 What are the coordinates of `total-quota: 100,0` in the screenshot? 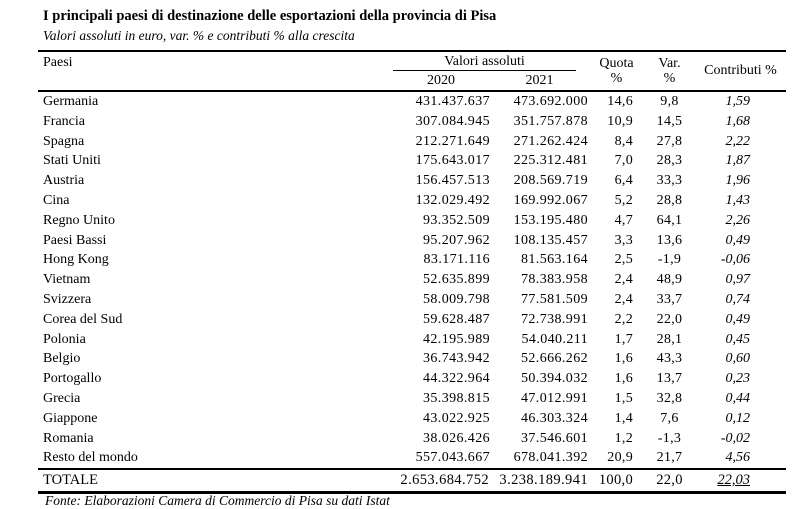 It's located at (616, 481).